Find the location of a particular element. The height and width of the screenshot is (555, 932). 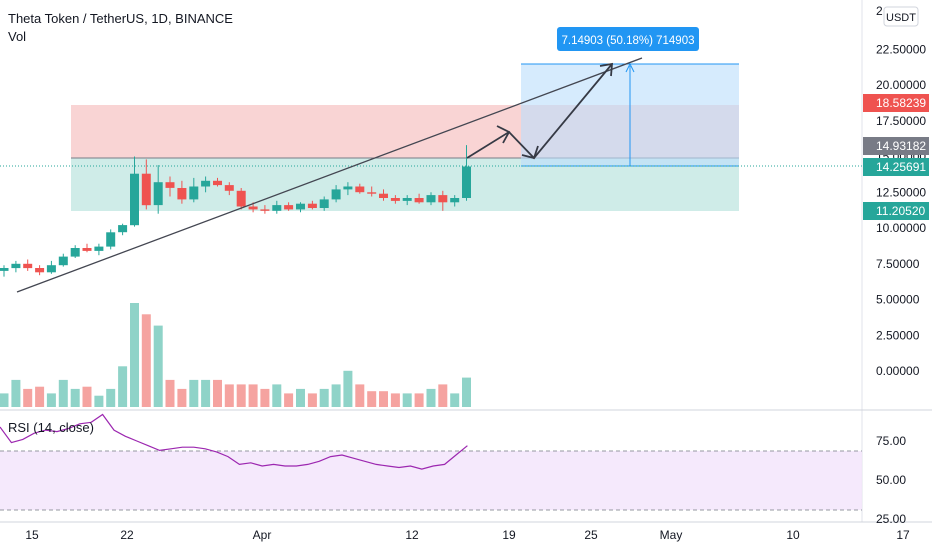

currency-button: USDT is located at coordinates (901, 16).